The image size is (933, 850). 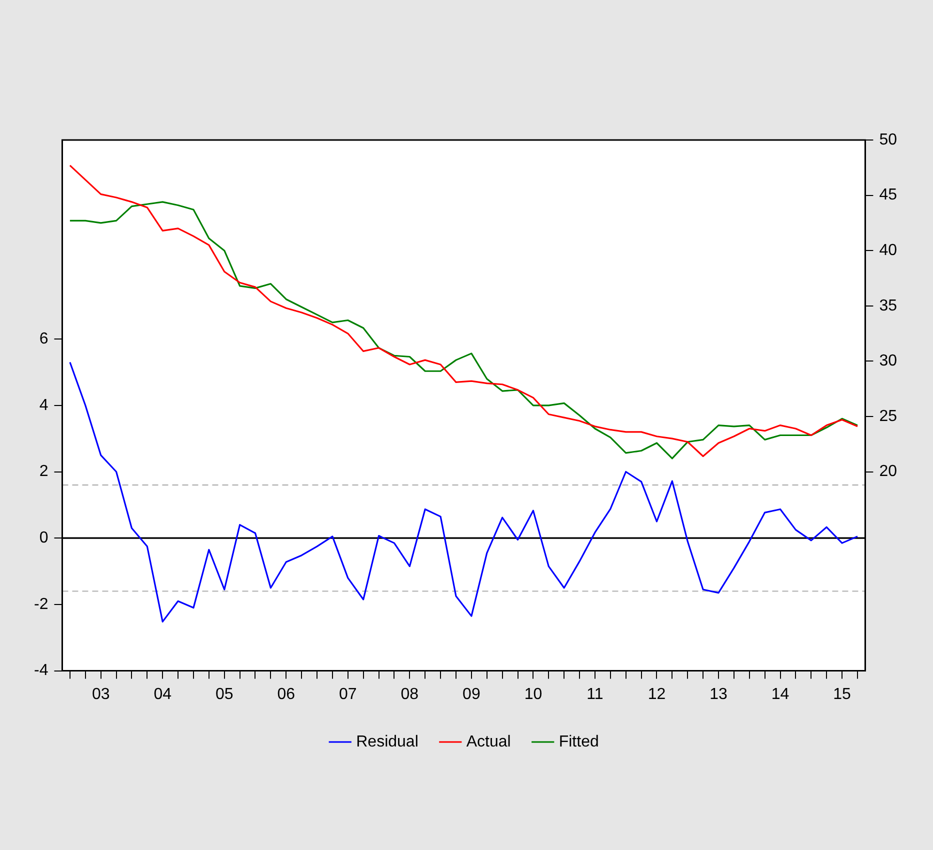 I want to click on y-tick-label: 2, so click(x=43, y=471).